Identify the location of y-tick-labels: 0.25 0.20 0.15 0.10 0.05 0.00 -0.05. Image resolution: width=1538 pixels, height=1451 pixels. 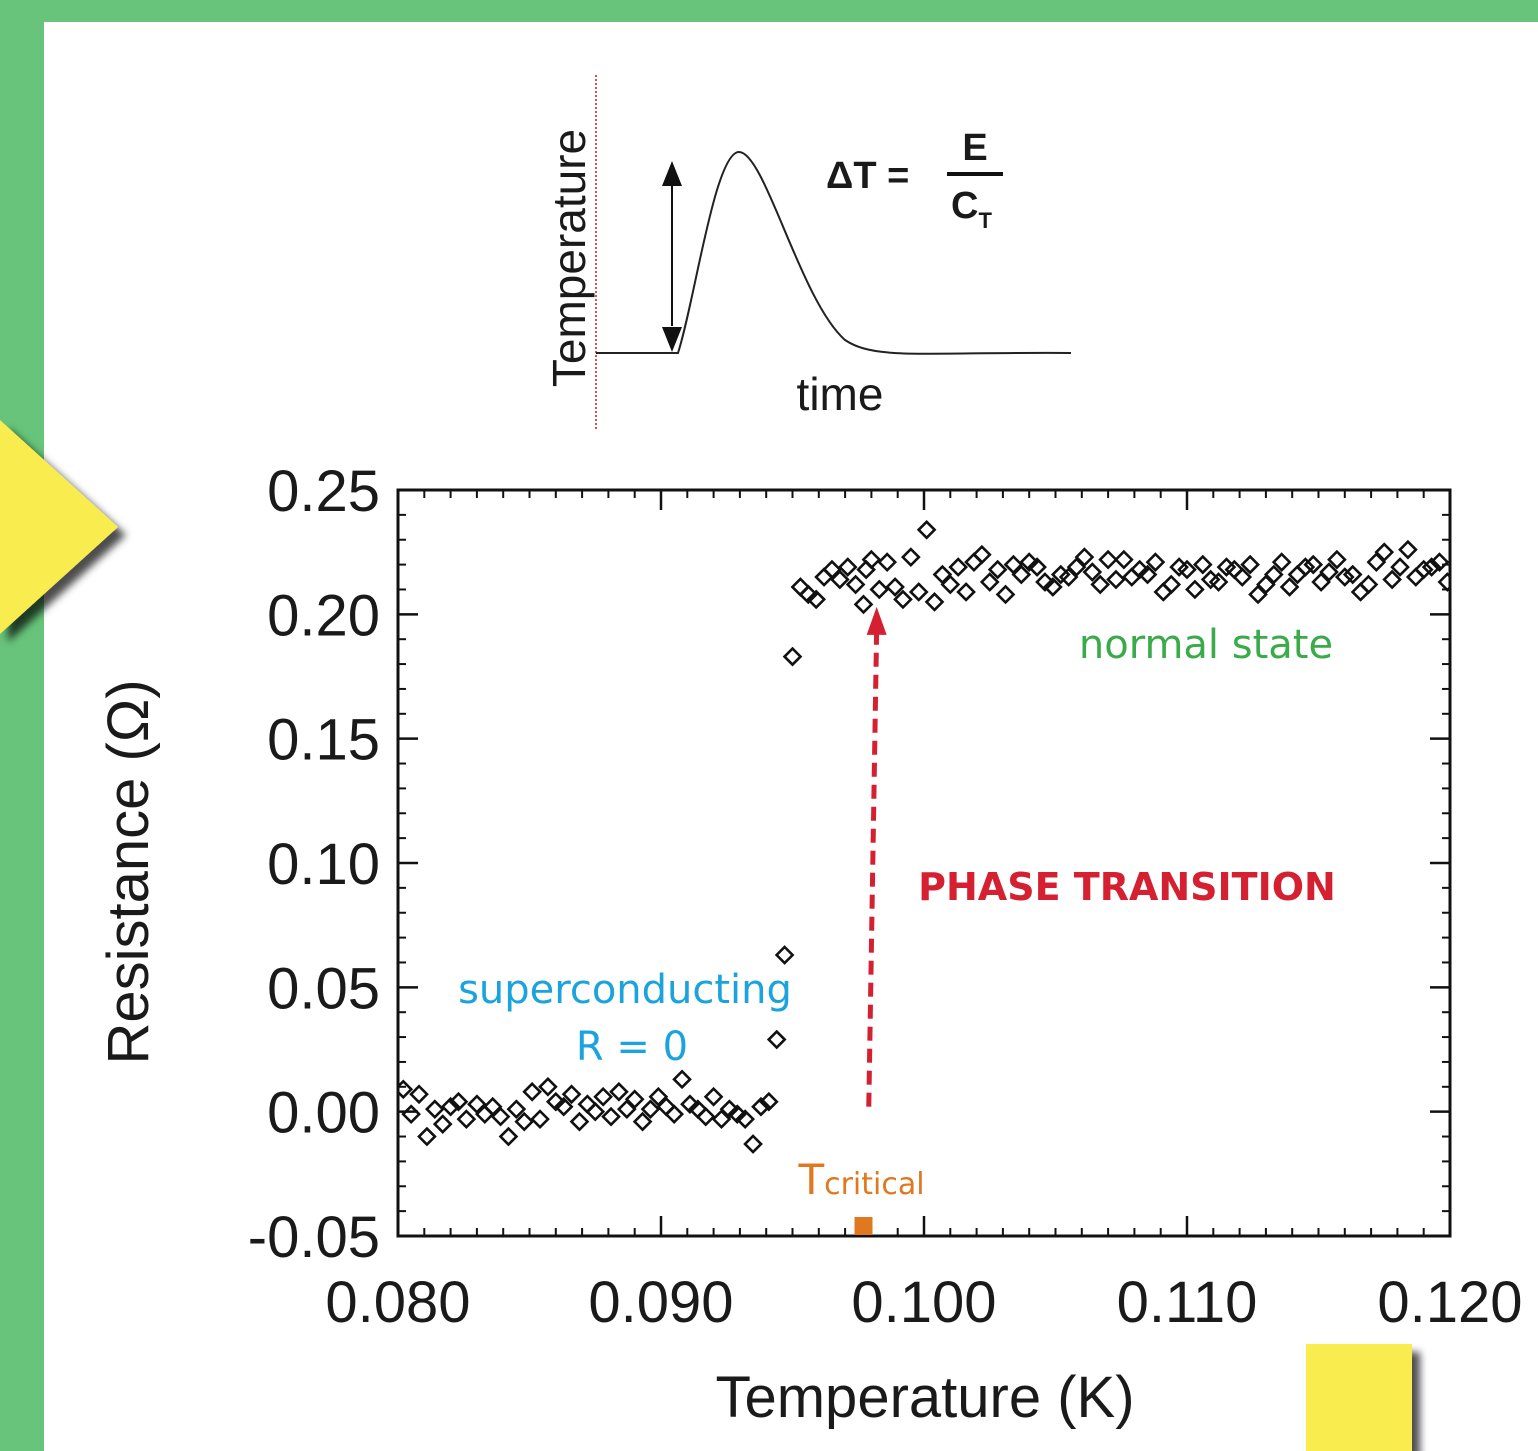
(314, 864).